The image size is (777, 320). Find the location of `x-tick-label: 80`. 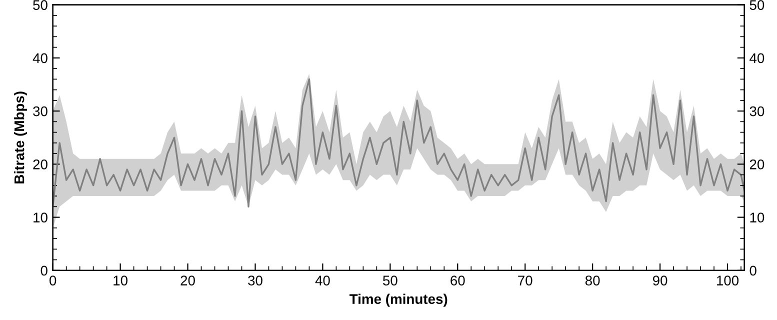

x-tick-label: 80 is located at coordinates (592, 281).